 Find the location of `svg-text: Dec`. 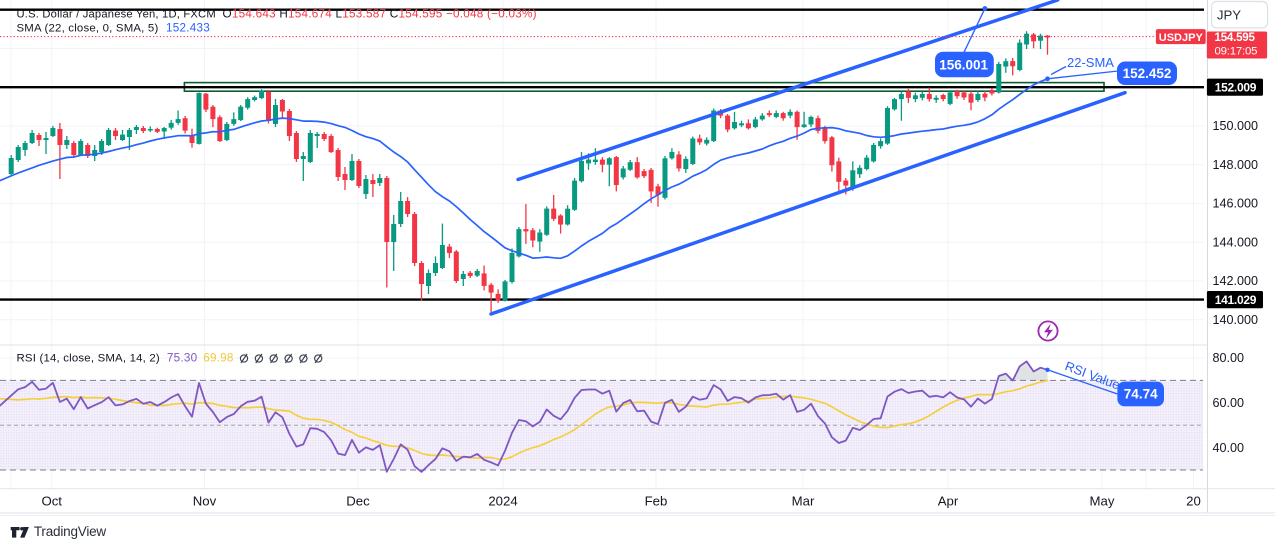

svg-text: Dec is located at coordinates (358, 500).